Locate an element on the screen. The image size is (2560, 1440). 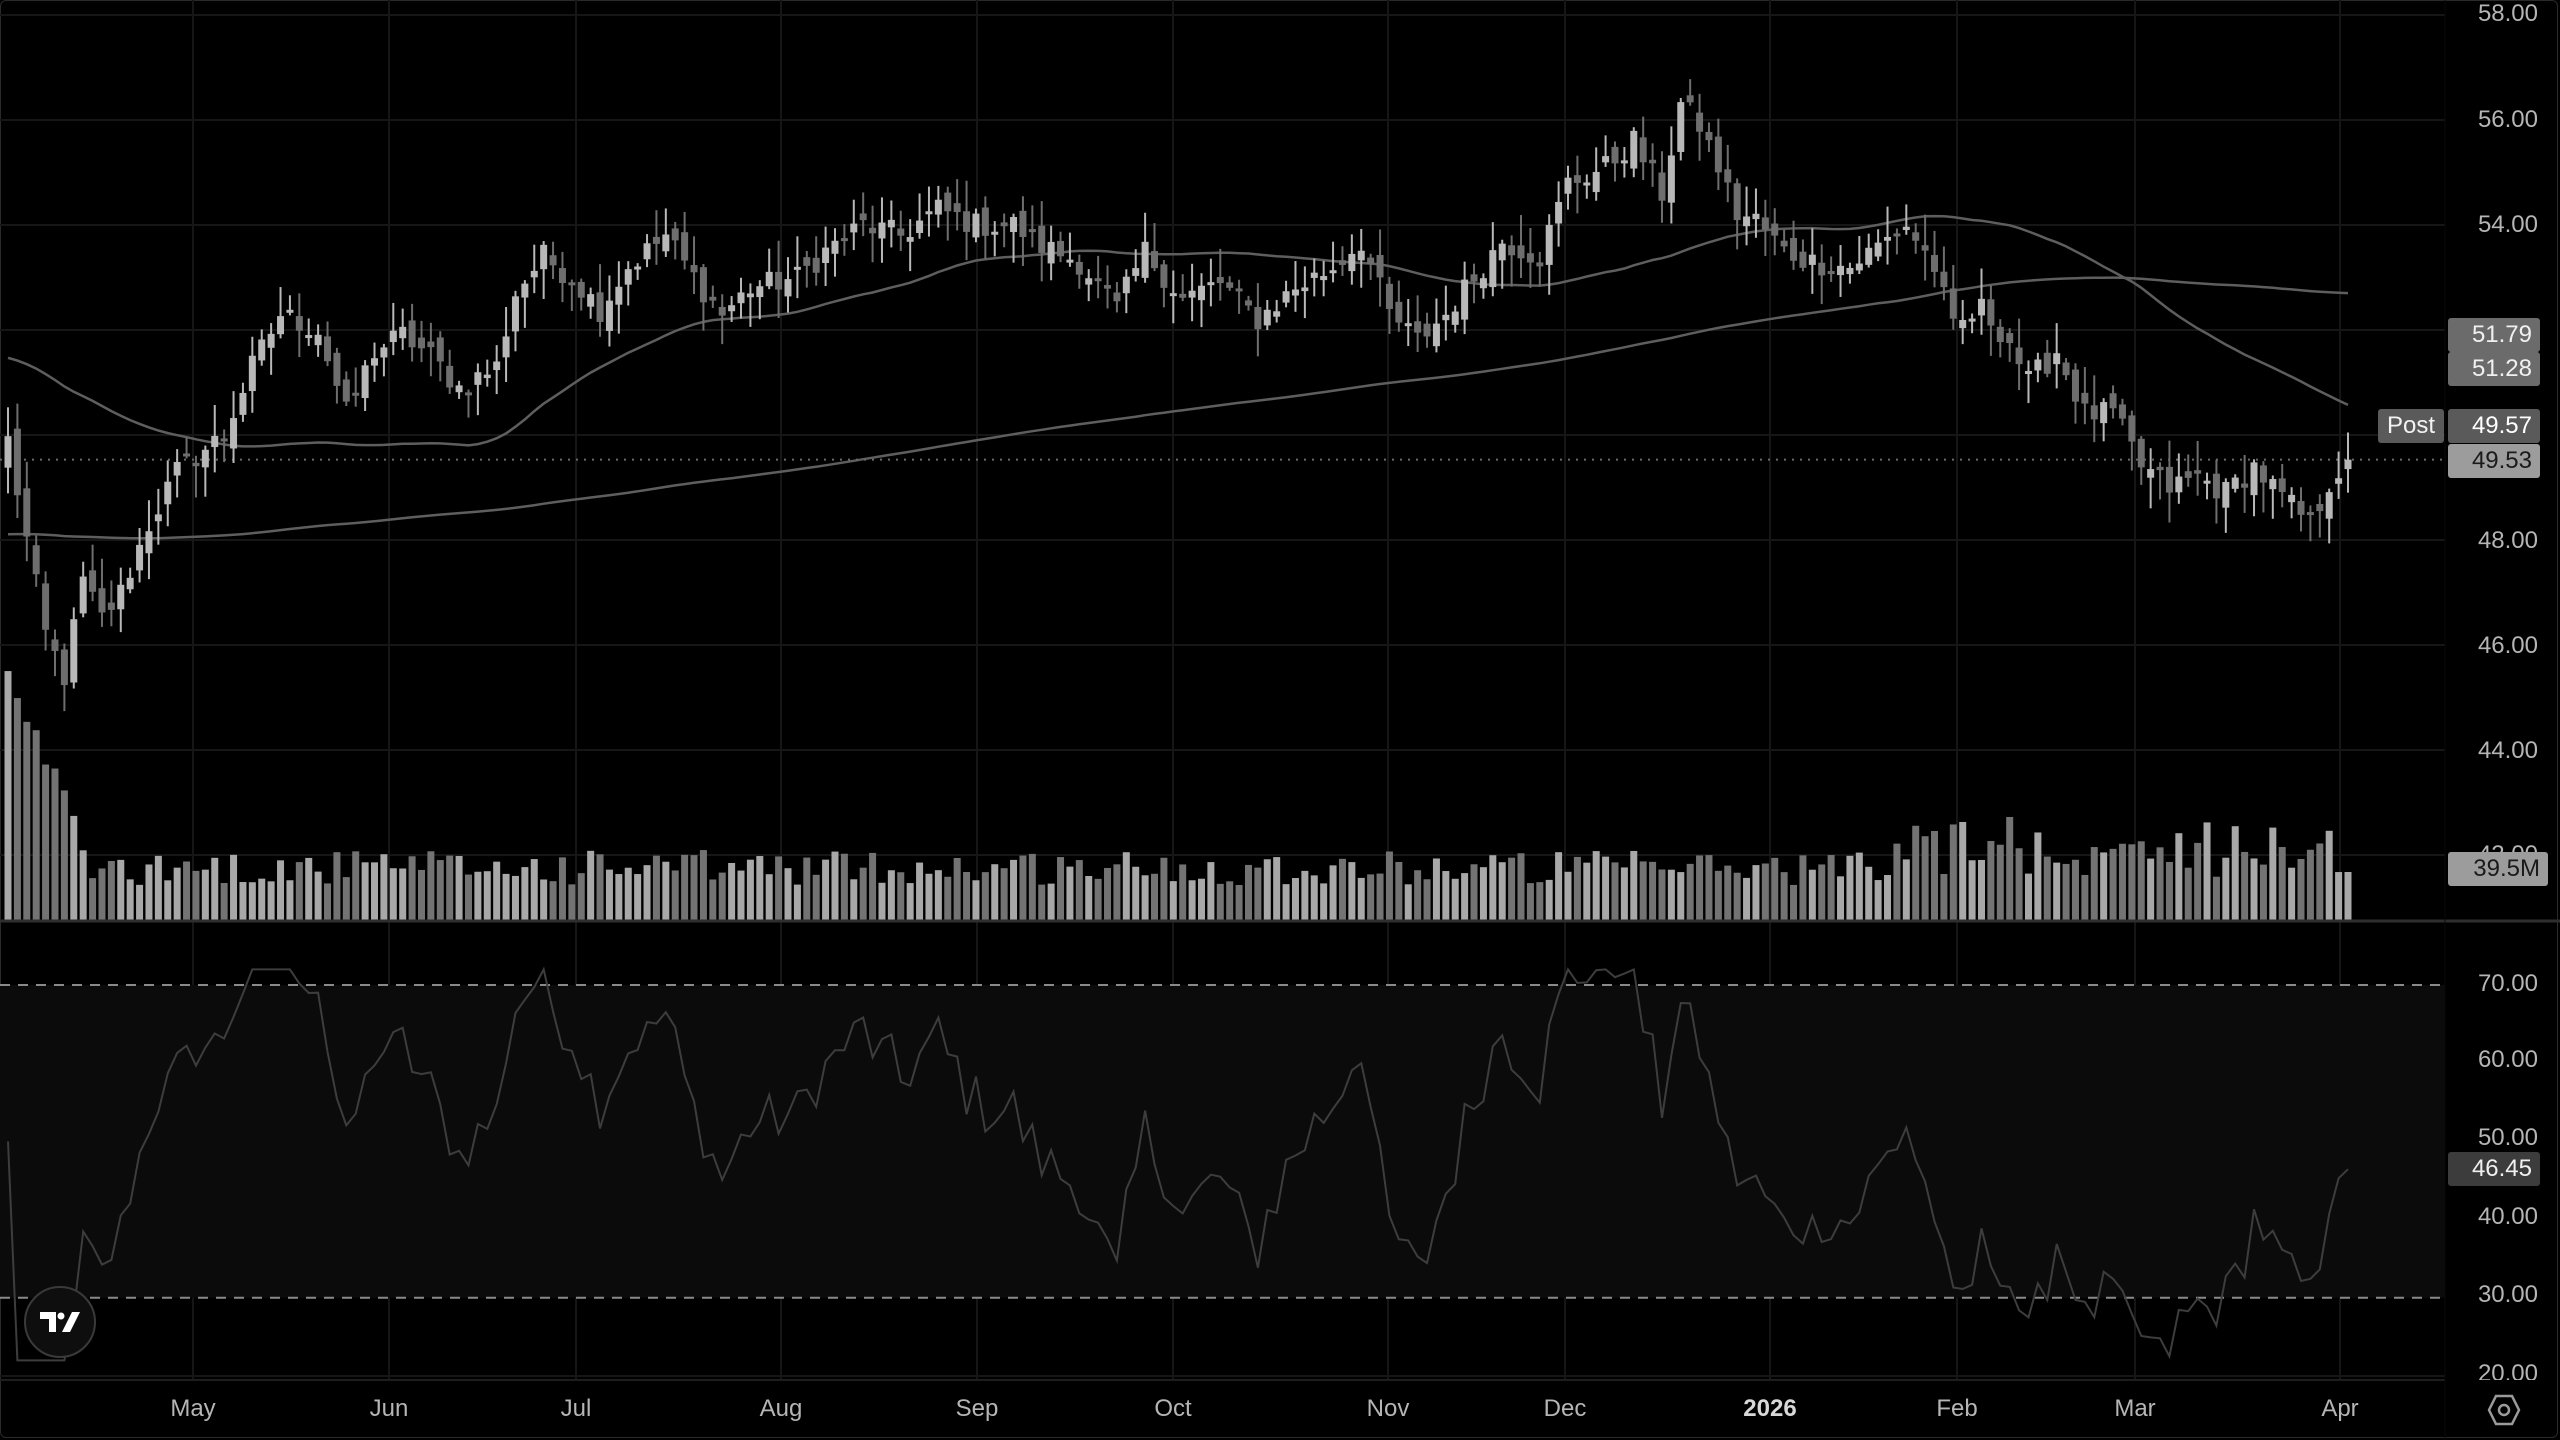
tradingview-logo-icon is located at coordinates (60, 1322).